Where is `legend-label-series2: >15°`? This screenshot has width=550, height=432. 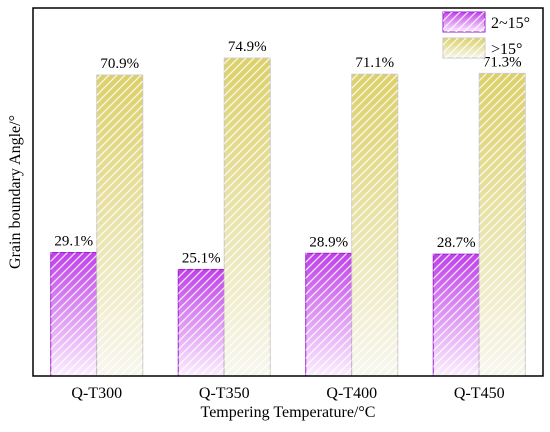
legend-label-series2: >15° is located at coordinates (506, 49).